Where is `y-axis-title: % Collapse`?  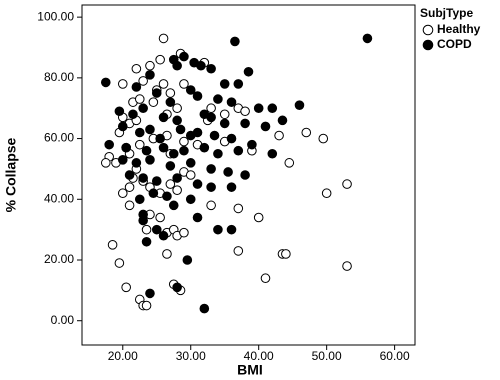
y-axis-title: % Collapse is located at coordinates (11, 174).